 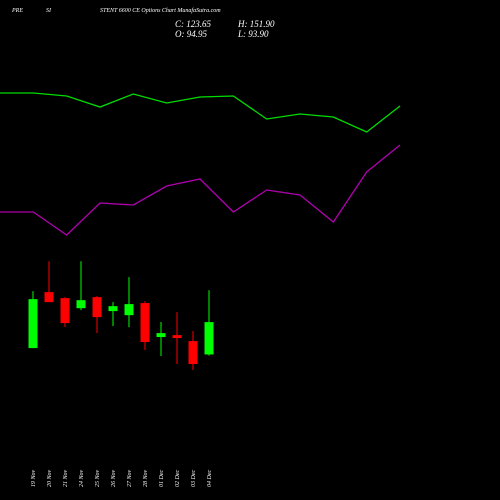 What do you see at coordinates (49, 11) in the screenshot?
I see `title-part: SI` at bounding box center [49, 11].